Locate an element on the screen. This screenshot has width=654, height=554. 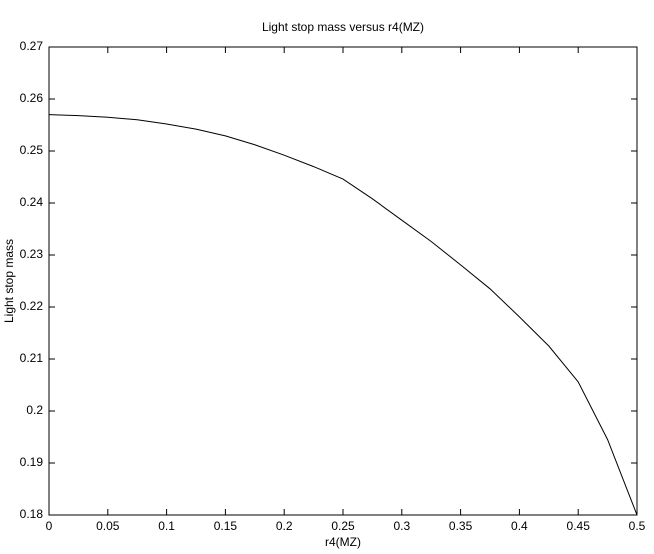
y-tick-label: 0.19 is located at coordinates (32, 462).